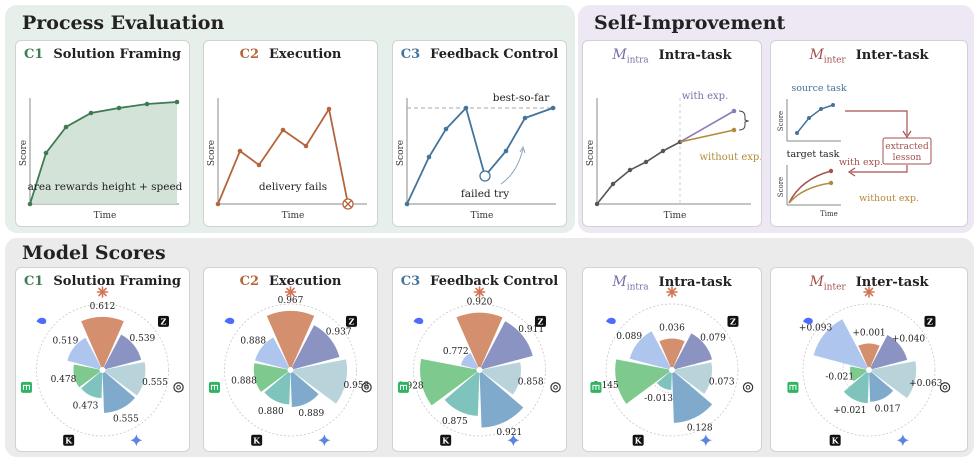  I want to click on radial-value-label: 0.920, so click(480, 303).